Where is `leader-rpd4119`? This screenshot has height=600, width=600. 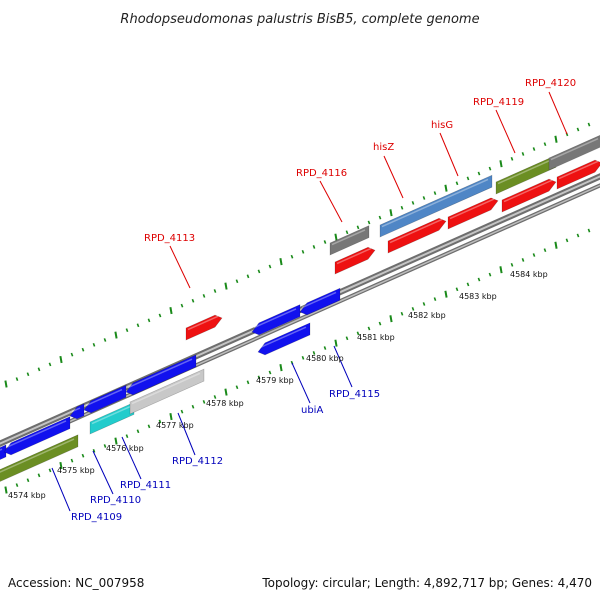
leader-rpd4119 is located at coordinates (505, 131).